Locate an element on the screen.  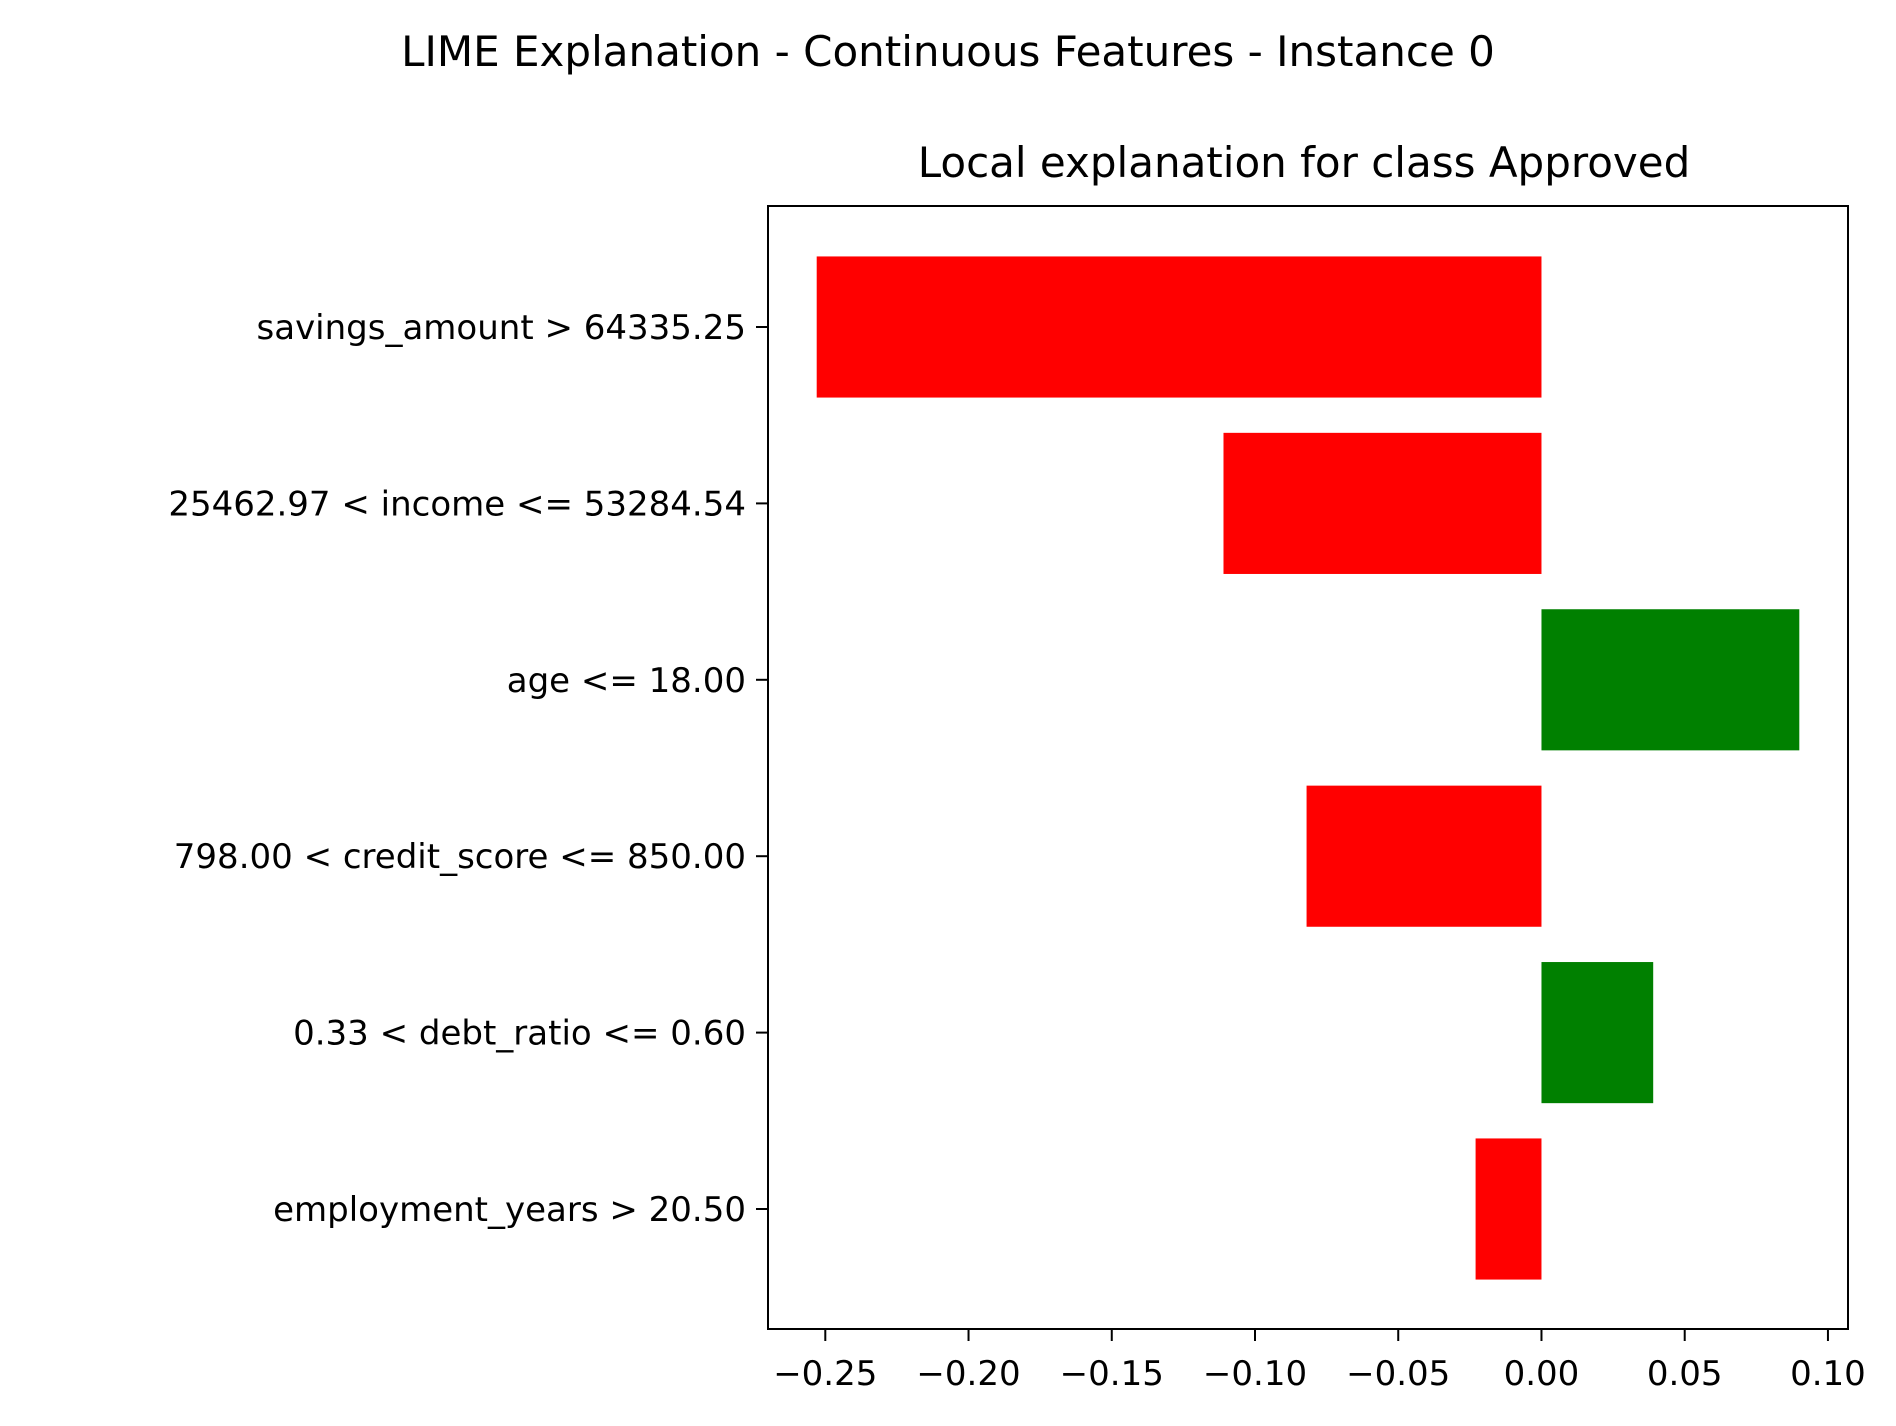
x-axis: −0.25 −0.20 −0.15 −0.10 −0.05 0.00 0.05 0.10 is located at coordinates (1319, 1361).